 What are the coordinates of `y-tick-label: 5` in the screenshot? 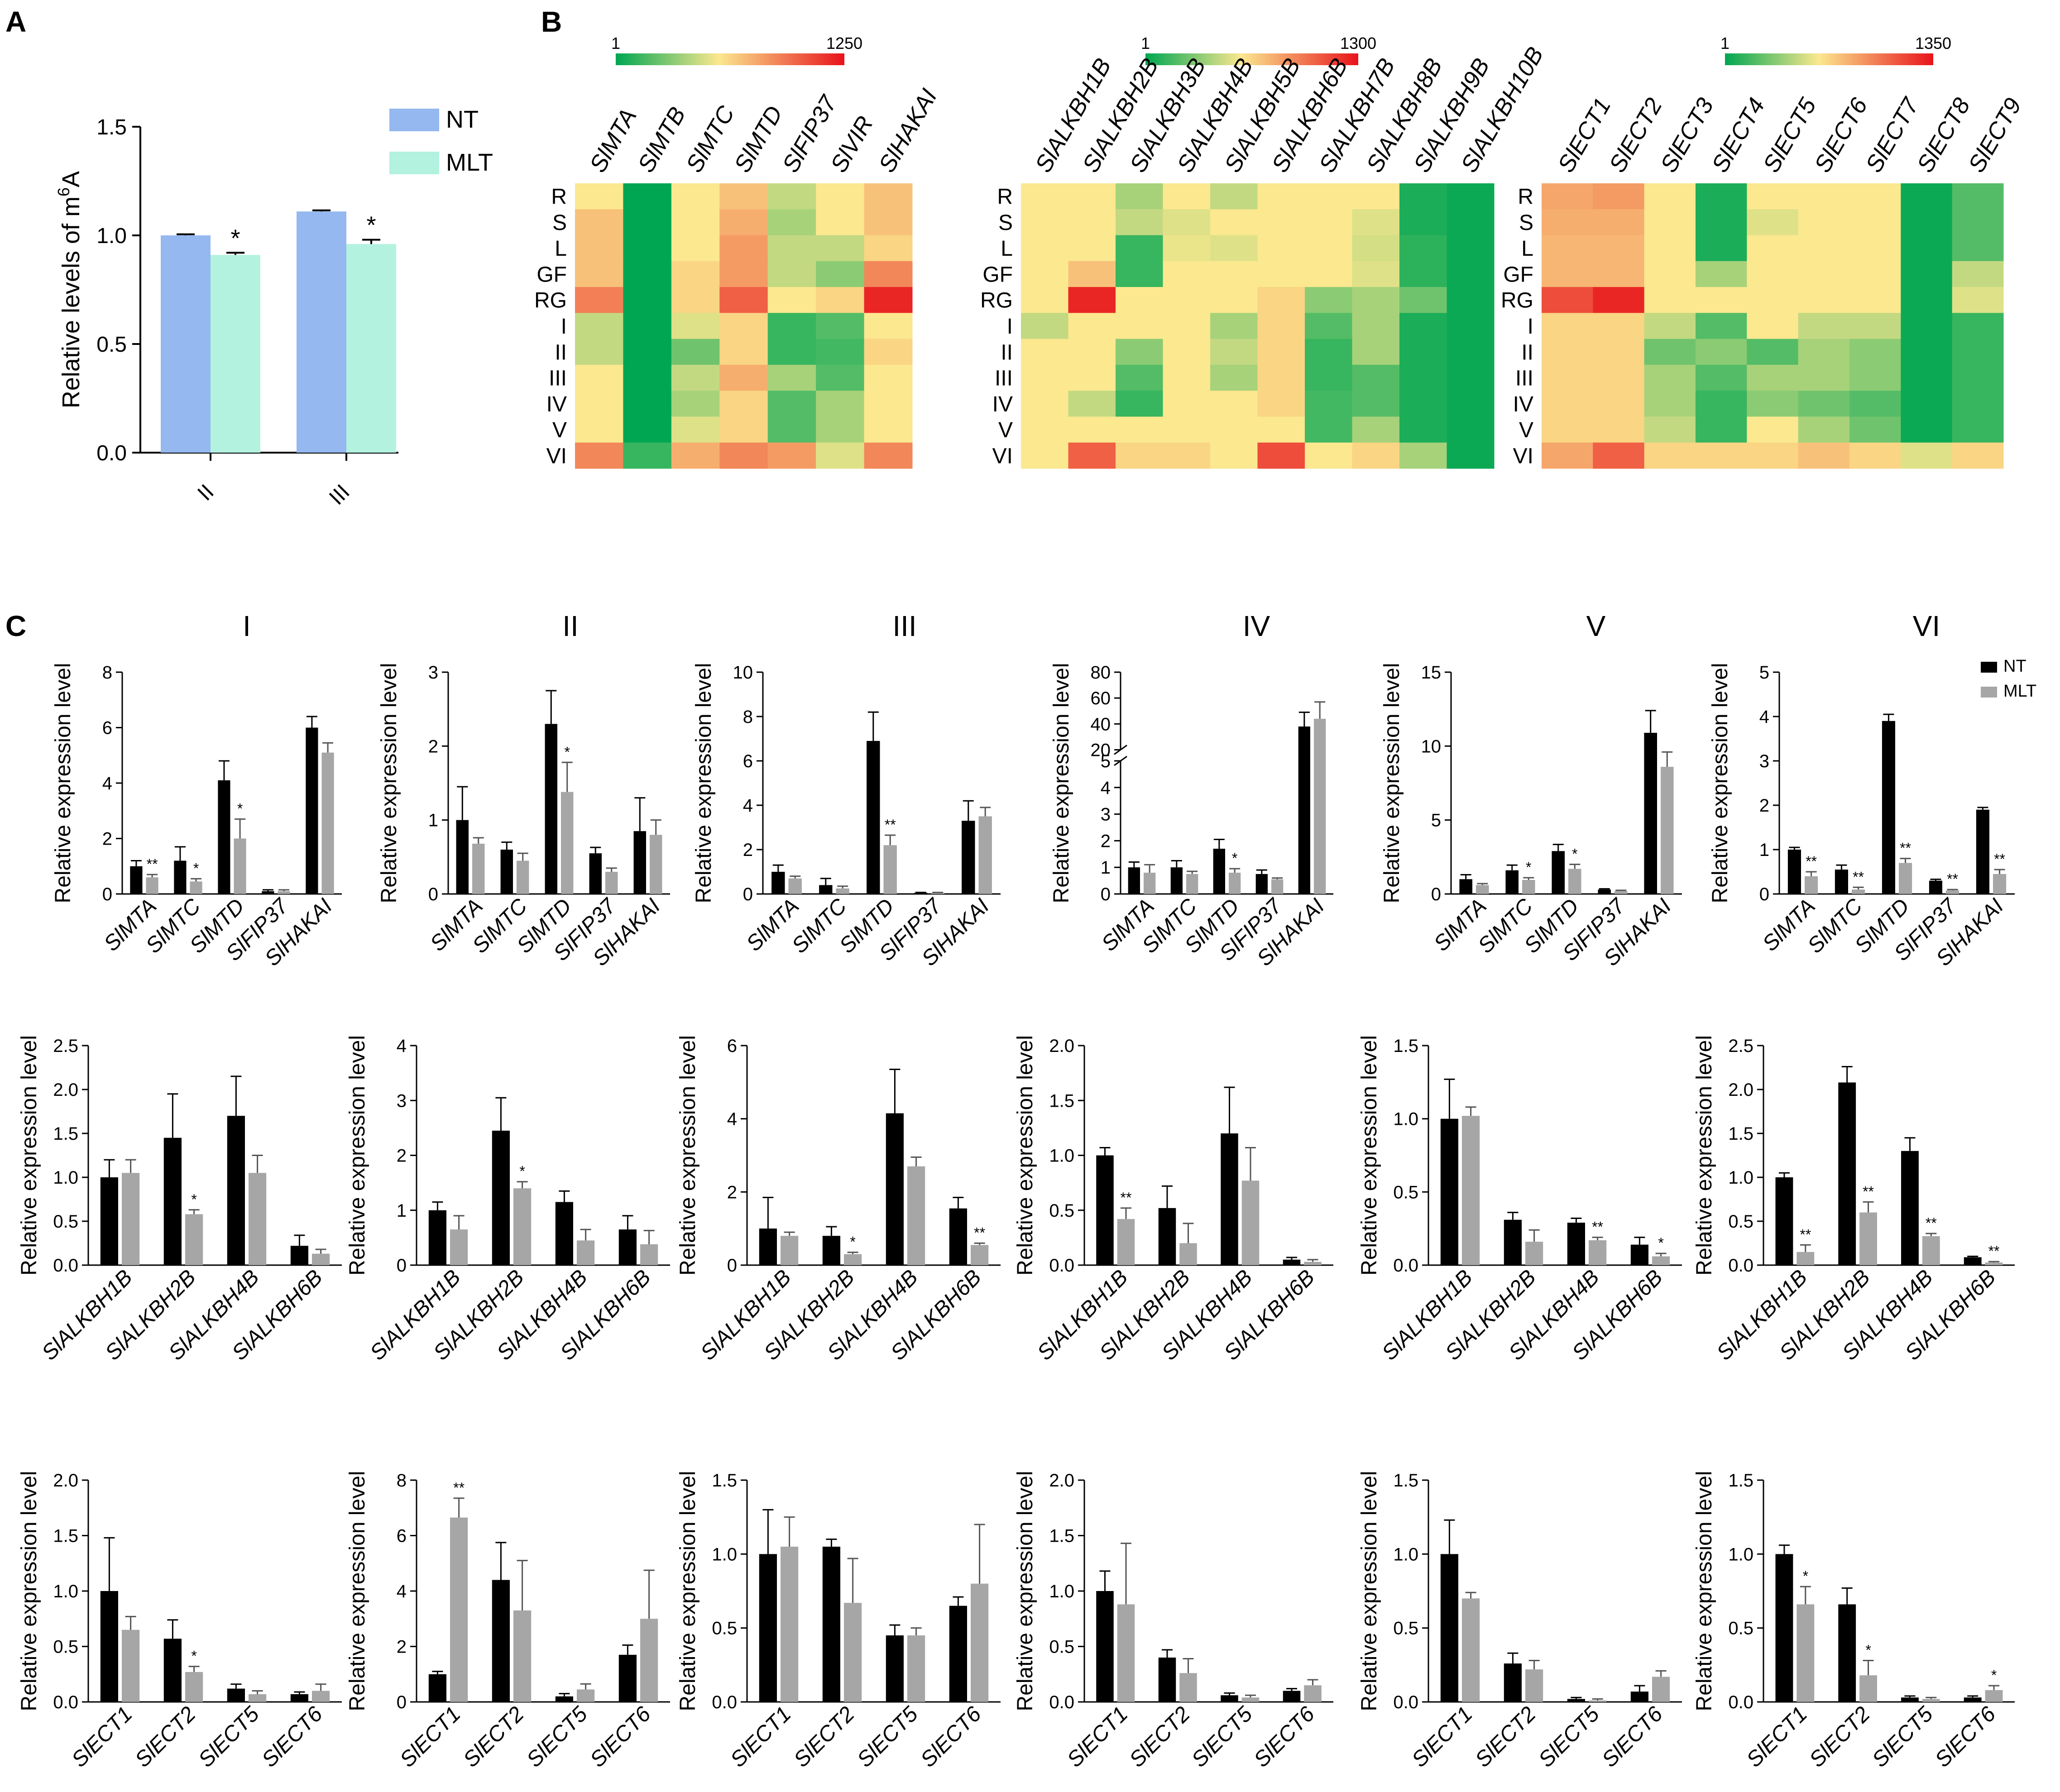 It's located at (1436, 821).